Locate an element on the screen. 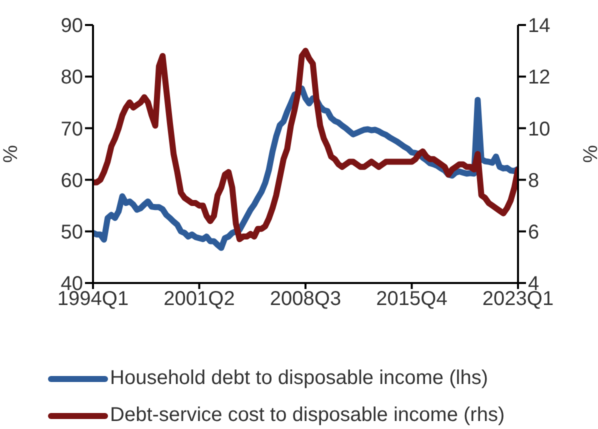  y2-tick-label: 14 is located at coordinates (539, 26).